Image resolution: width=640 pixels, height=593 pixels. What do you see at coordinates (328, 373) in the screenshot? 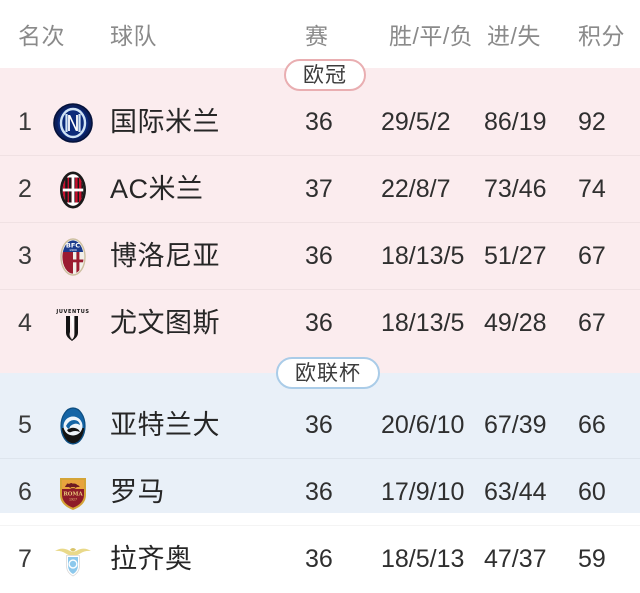
I see `europa-league-badge: 欧联杯` at bounding box center [328, 373].